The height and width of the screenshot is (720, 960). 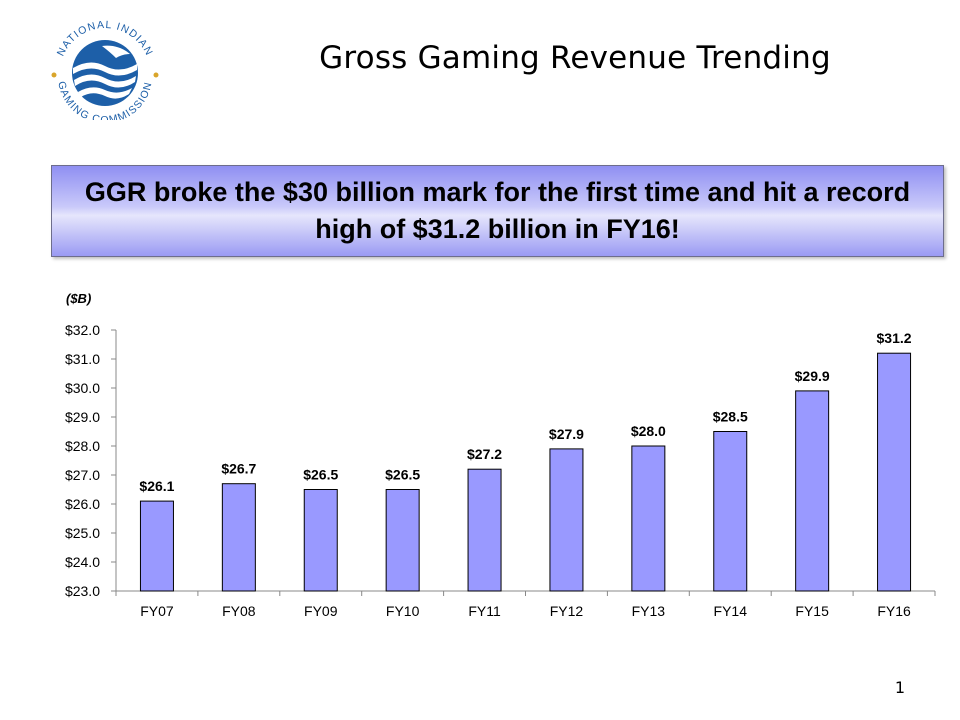 What do you see at coordinates (82, 446) in the screenshot?
I see `y-tick-label: $28.0` at bounding box center [82, 446].